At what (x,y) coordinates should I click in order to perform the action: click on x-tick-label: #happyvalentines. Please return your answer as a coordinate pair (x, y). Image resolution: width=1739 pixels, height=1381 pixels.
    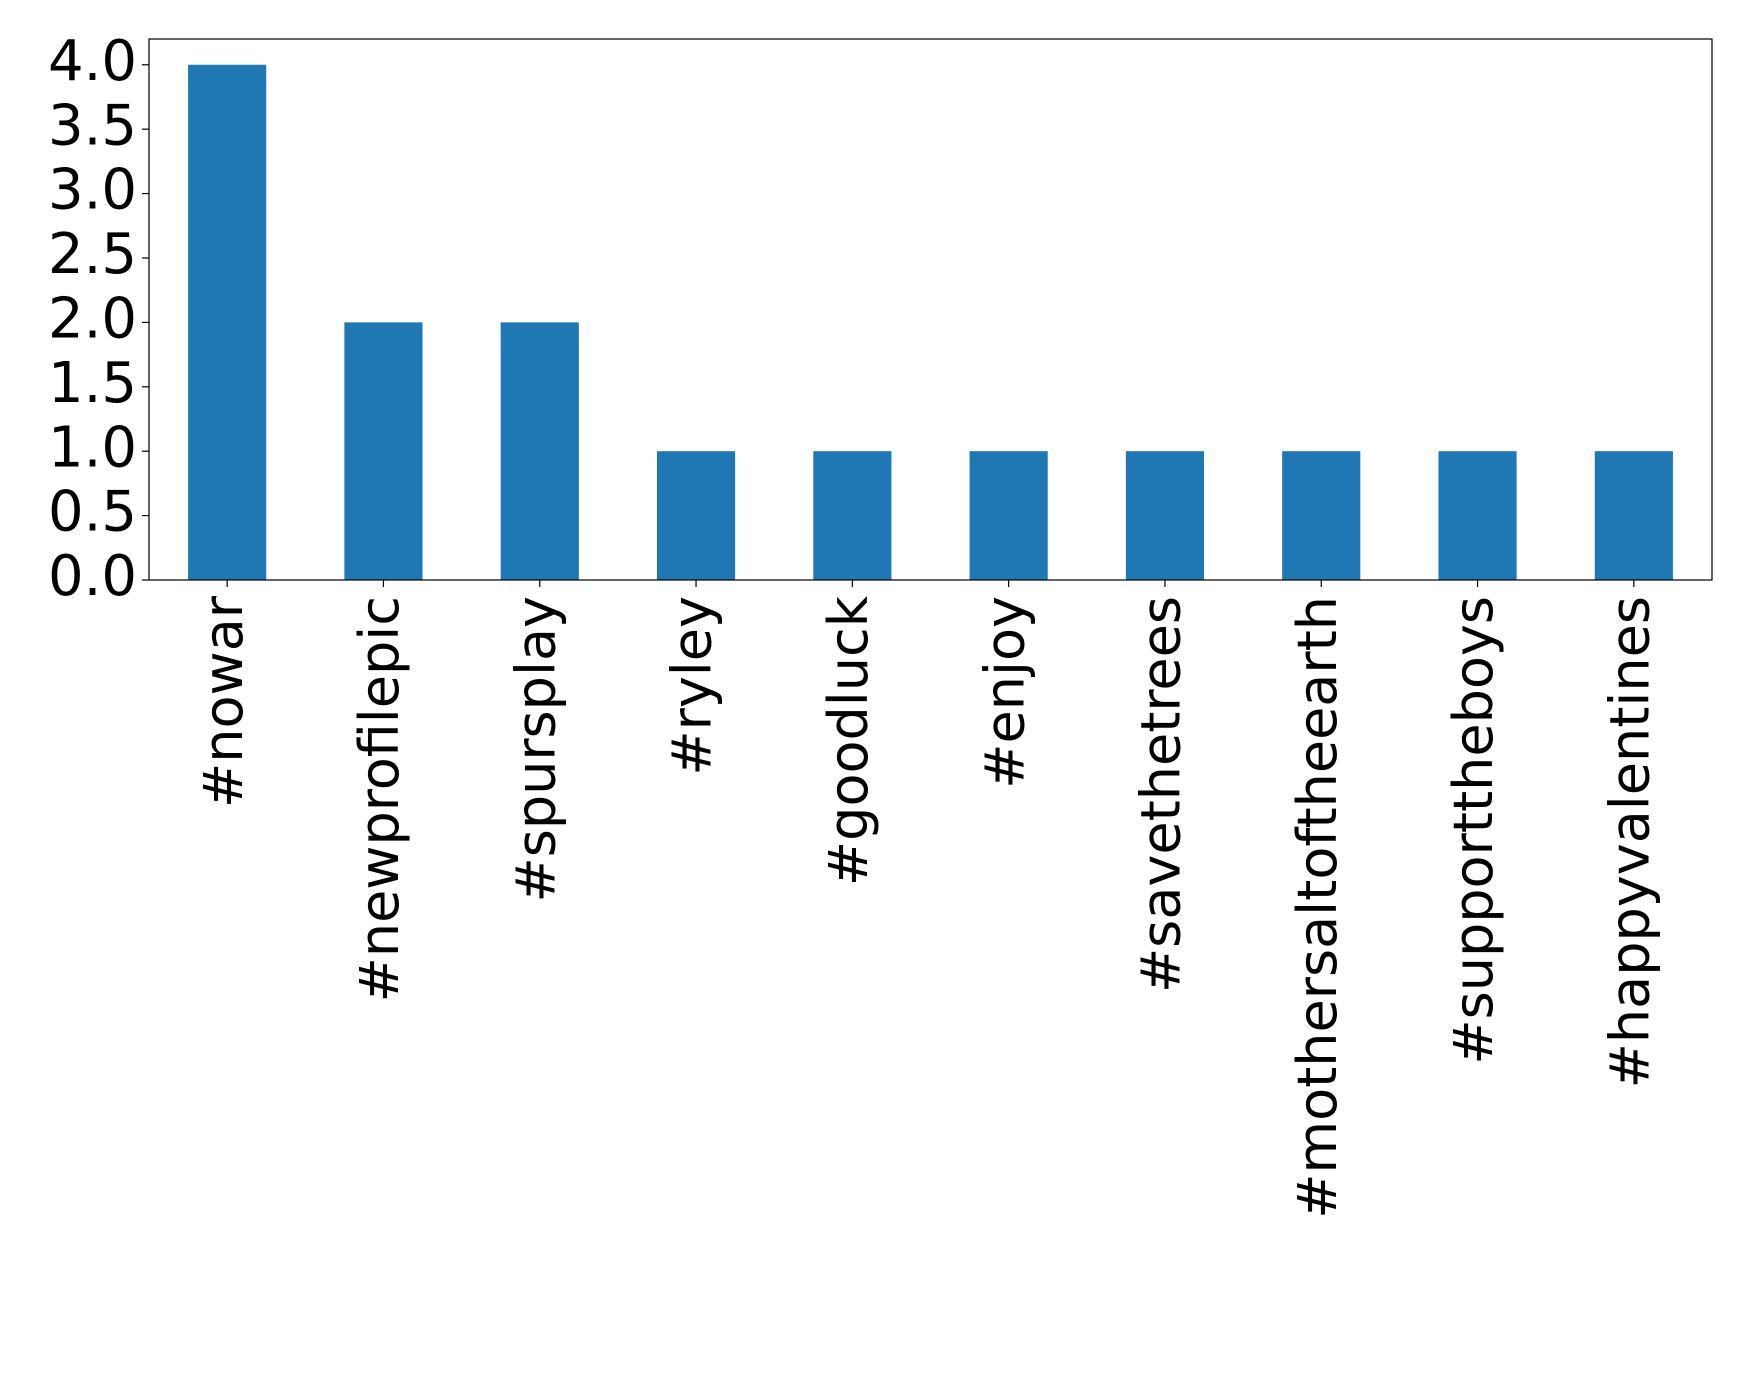
    Looking at the image, I should click on (1629, 842).